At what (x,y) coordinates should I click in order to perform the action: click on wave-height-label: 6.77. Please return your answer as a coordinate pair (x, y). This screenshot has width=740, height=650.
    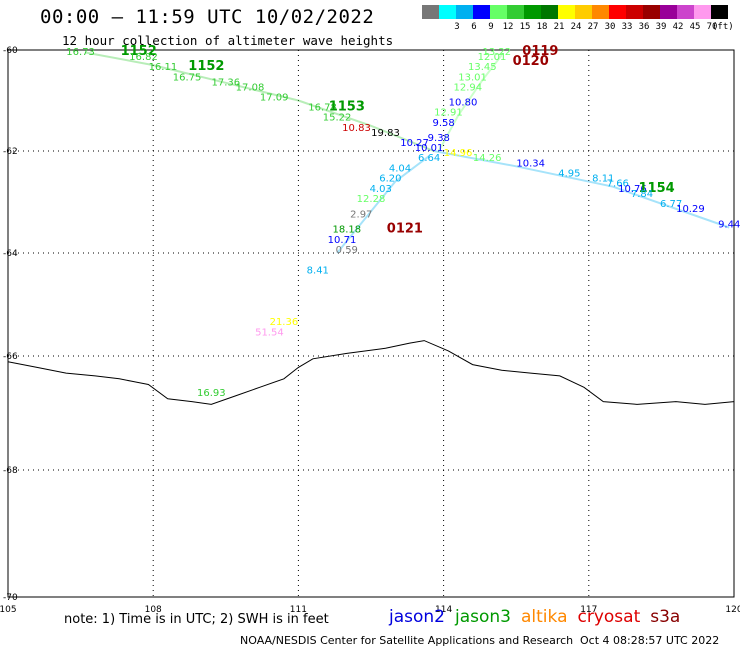
    Looking at the image, I should click on (671, 204).